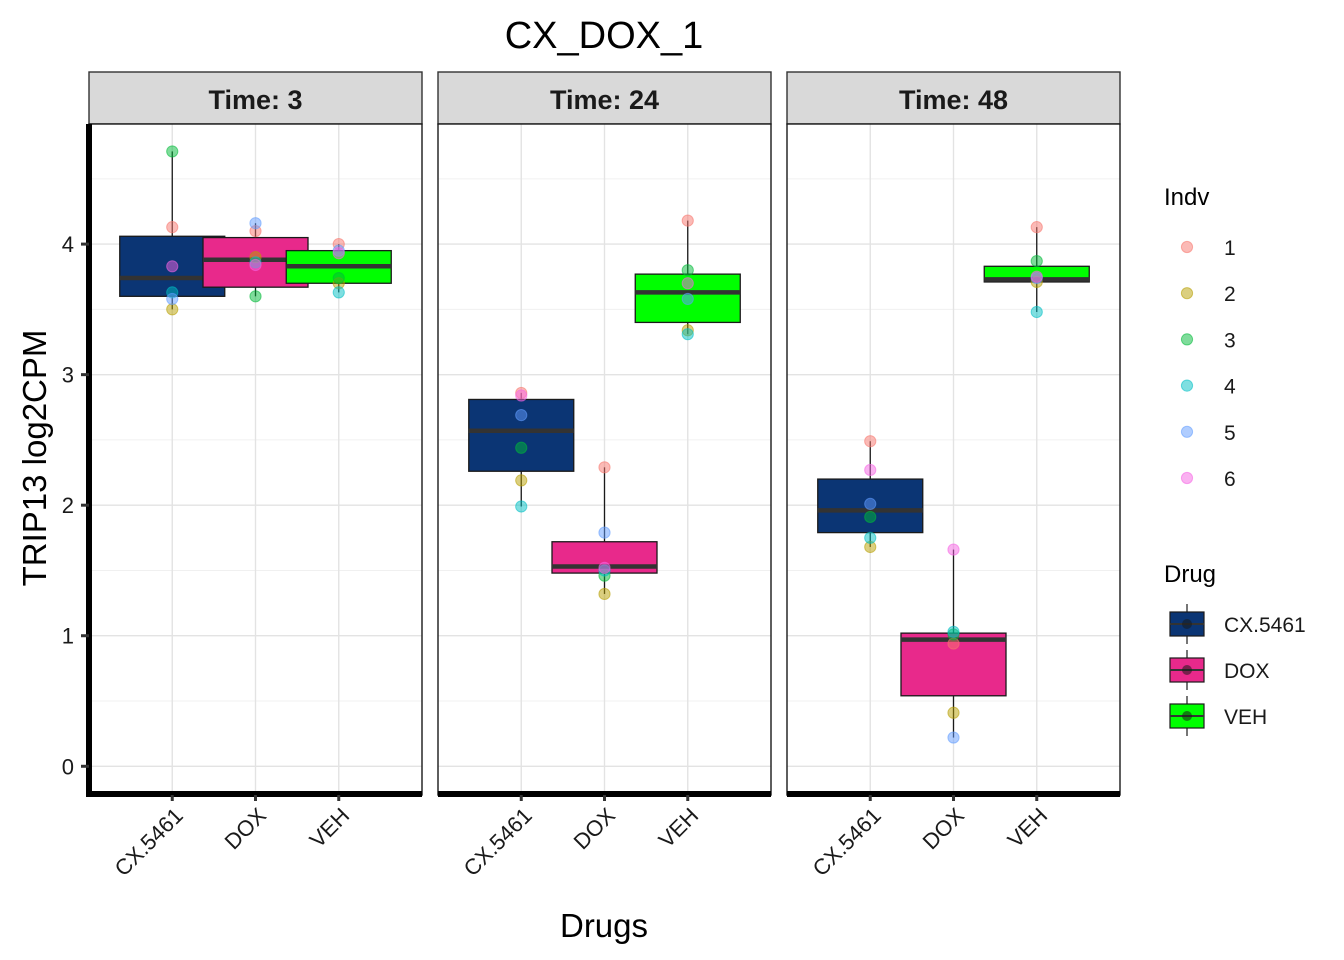 This screenshot has width=1344, height=960. Describe the element at coordinates (1230, 479) in the screenshot. I see `legend-label-indv: 6` at that location.